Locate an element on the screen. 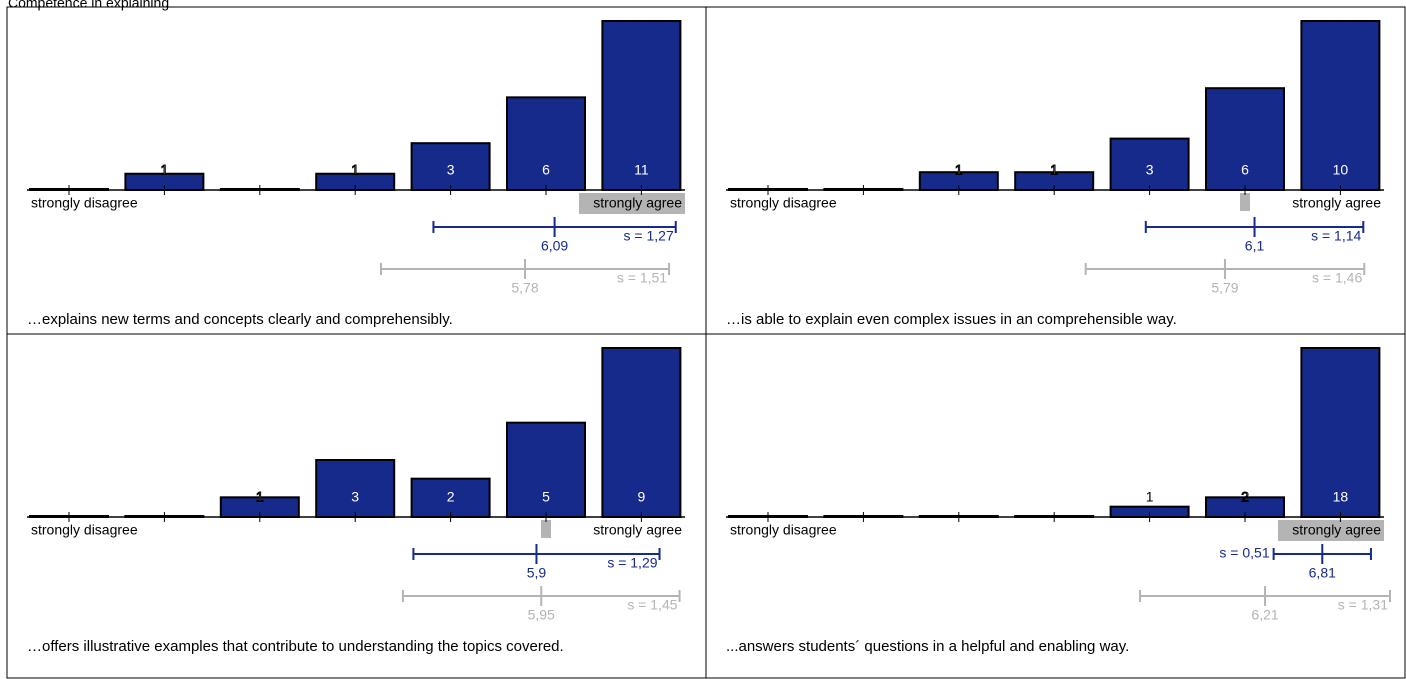 The width and height of the screenshot is (1406, 679). bar-value-label: 18 is located at coordinates (1341, 497).